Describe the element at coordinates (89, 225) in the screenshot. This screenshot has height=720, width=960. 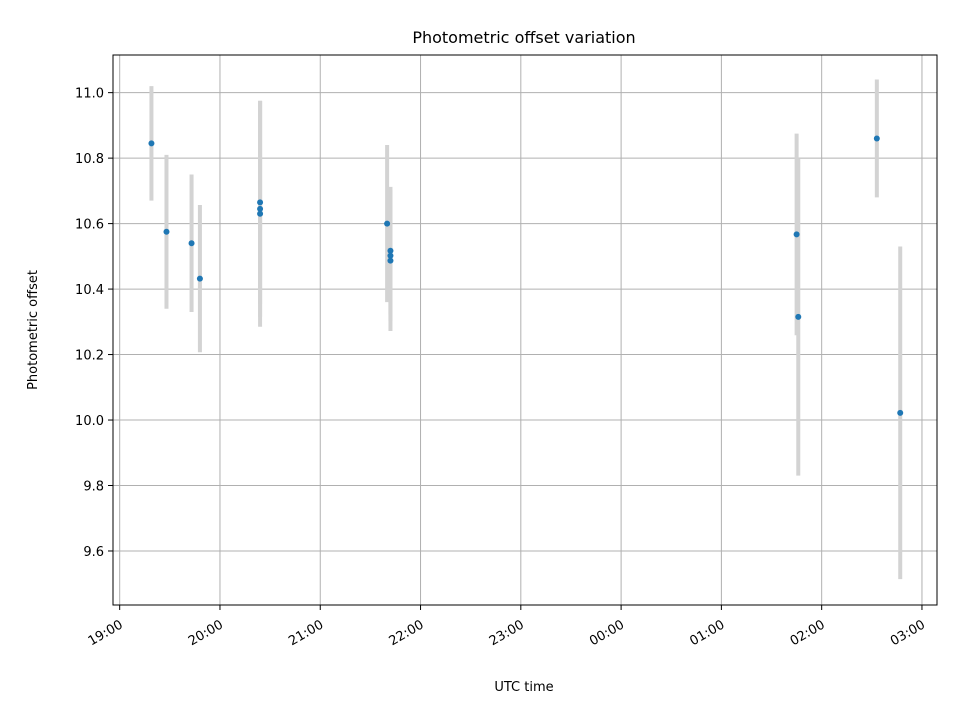
I see `y-tick-label: 10.6` at that location.